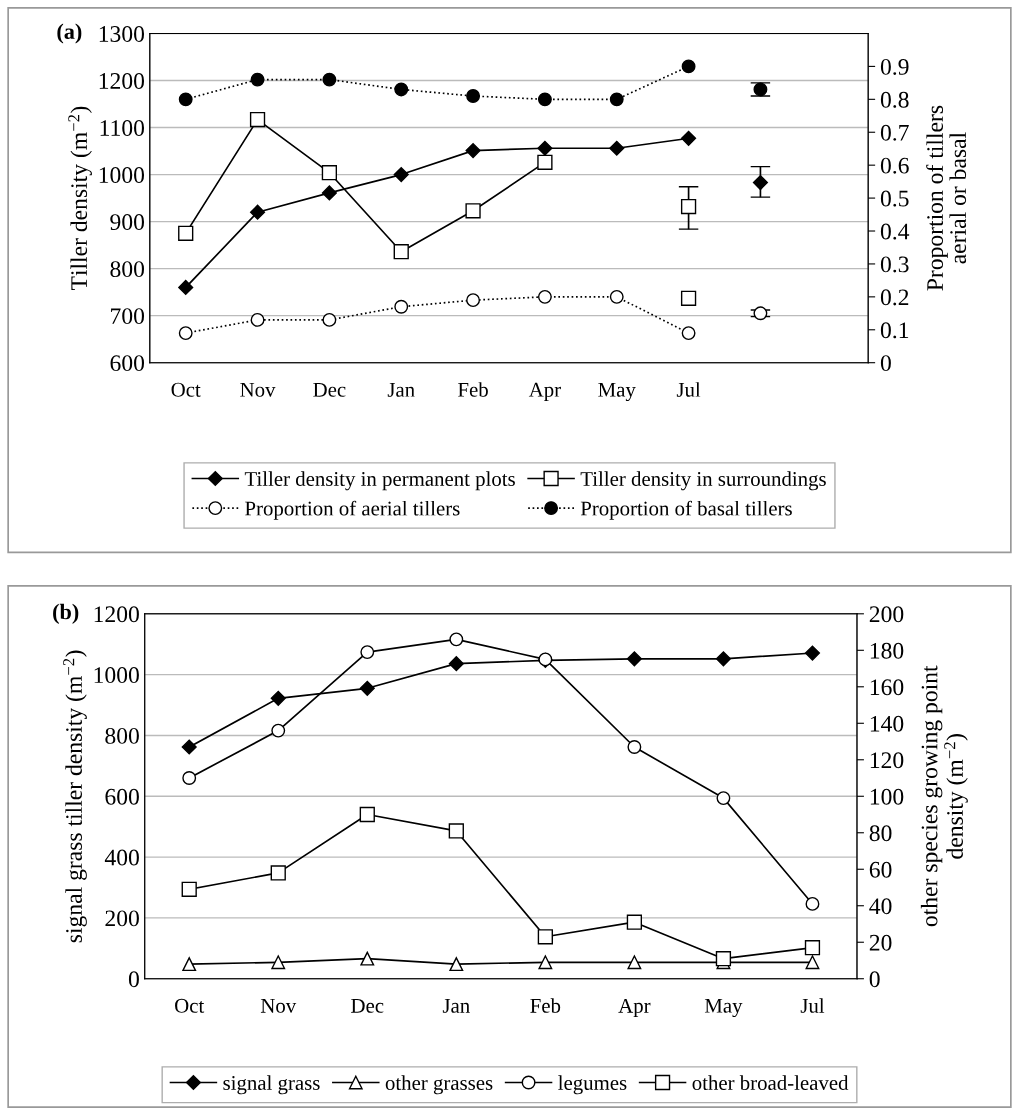  I want to click on legend-label: Tiller density in surroundings, so click(703, 481).